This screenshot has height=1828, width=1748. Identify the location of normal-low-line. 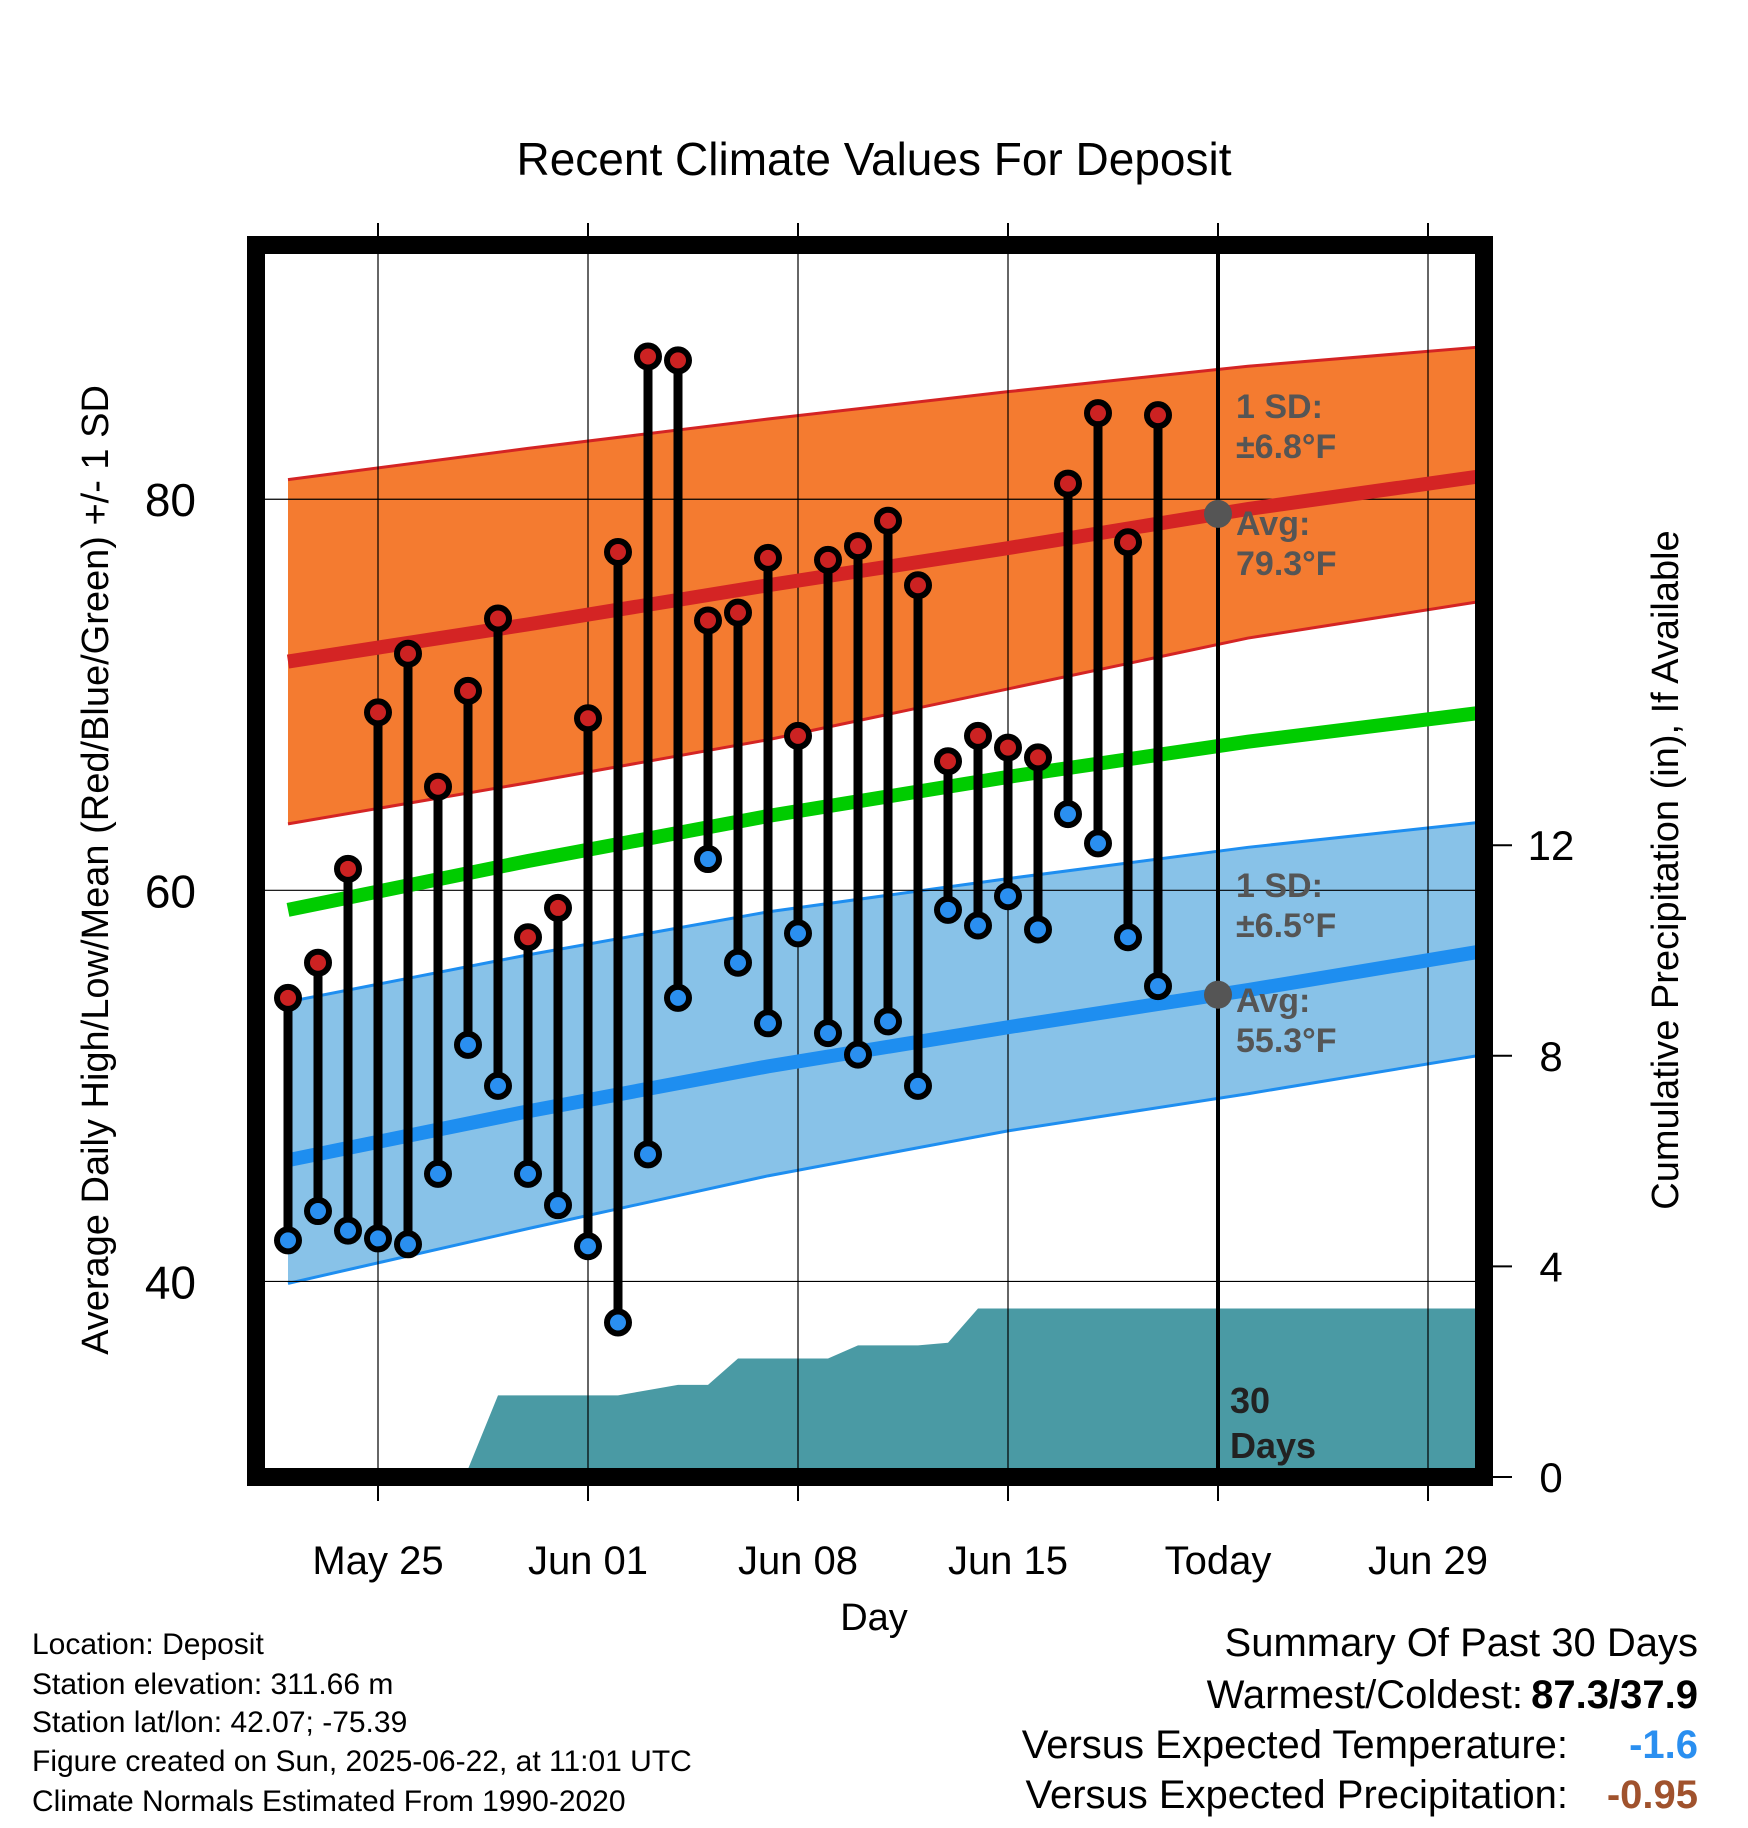
(886, 1056).